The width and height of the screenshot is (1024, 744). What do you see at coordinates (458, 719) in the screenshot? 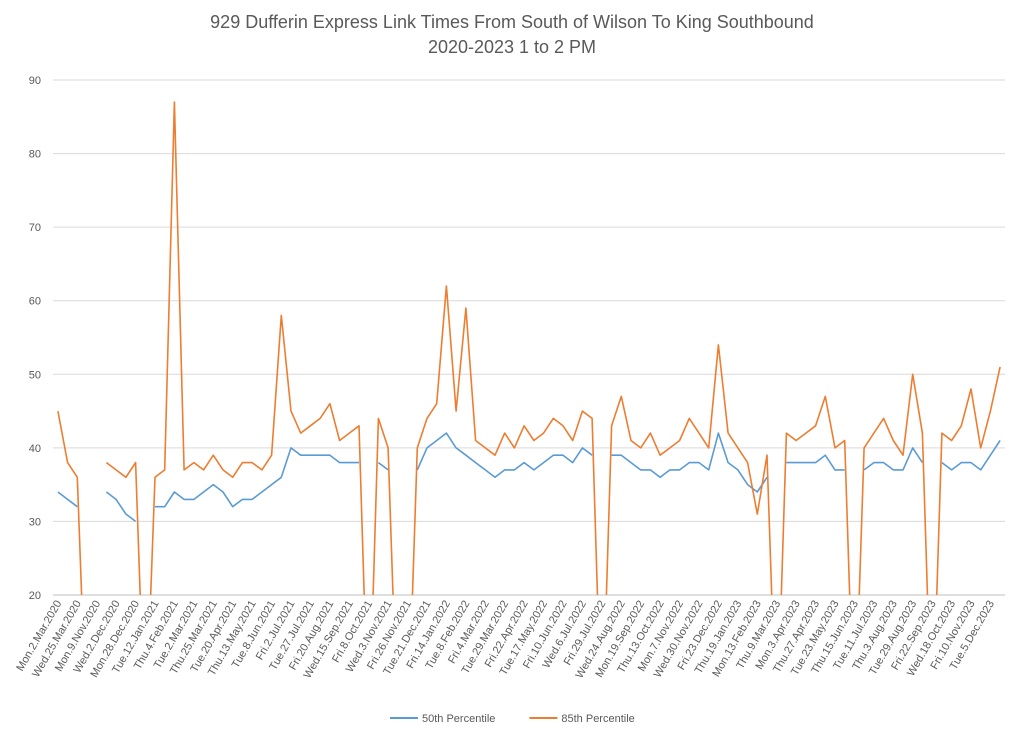
I see `legend-label: 50th Percentile` at bounding box center [458, 719].